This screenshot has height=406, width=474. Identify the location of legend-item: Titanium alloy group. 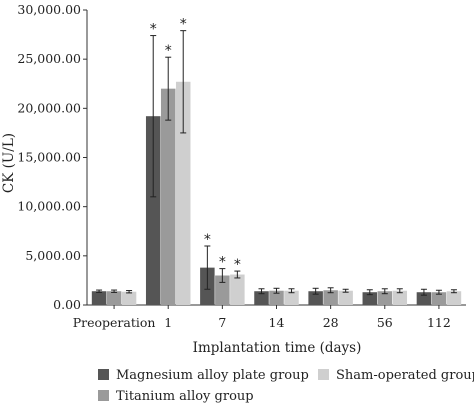
(176, 396).